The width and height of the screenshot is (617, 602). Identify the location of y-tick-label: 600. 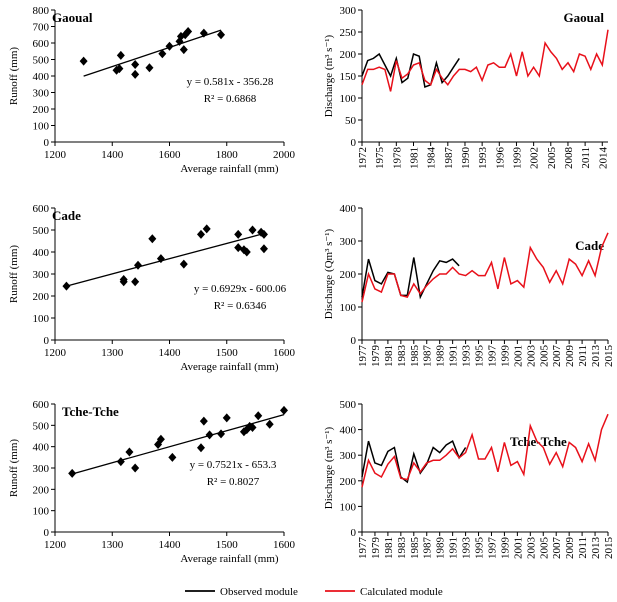
(41, 405).